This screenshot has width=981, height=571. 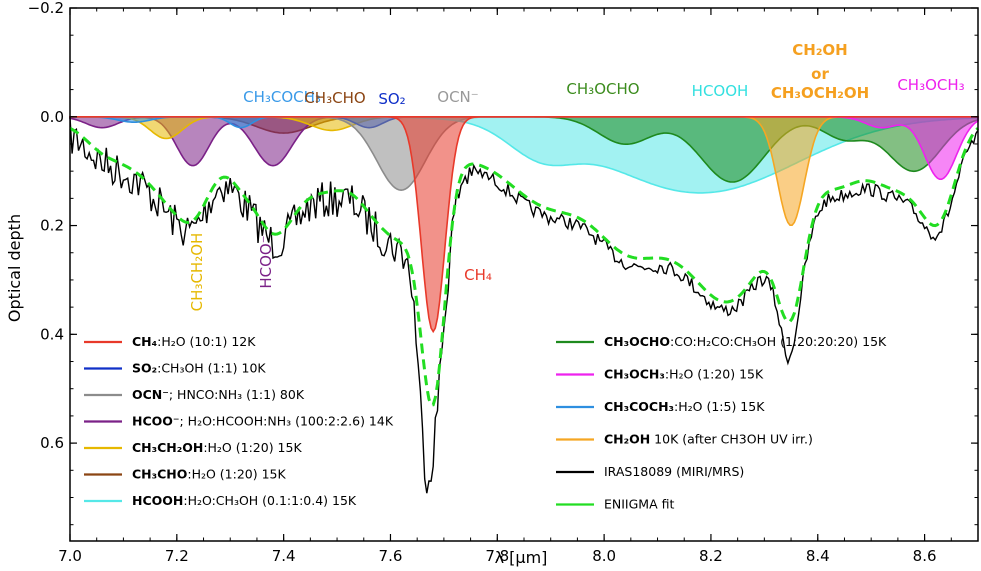 What do you see at coordinates (334, 98) in the screenshot?
I see `label-ch3cho: CH₃CHO` at bounding box center [334, 98].